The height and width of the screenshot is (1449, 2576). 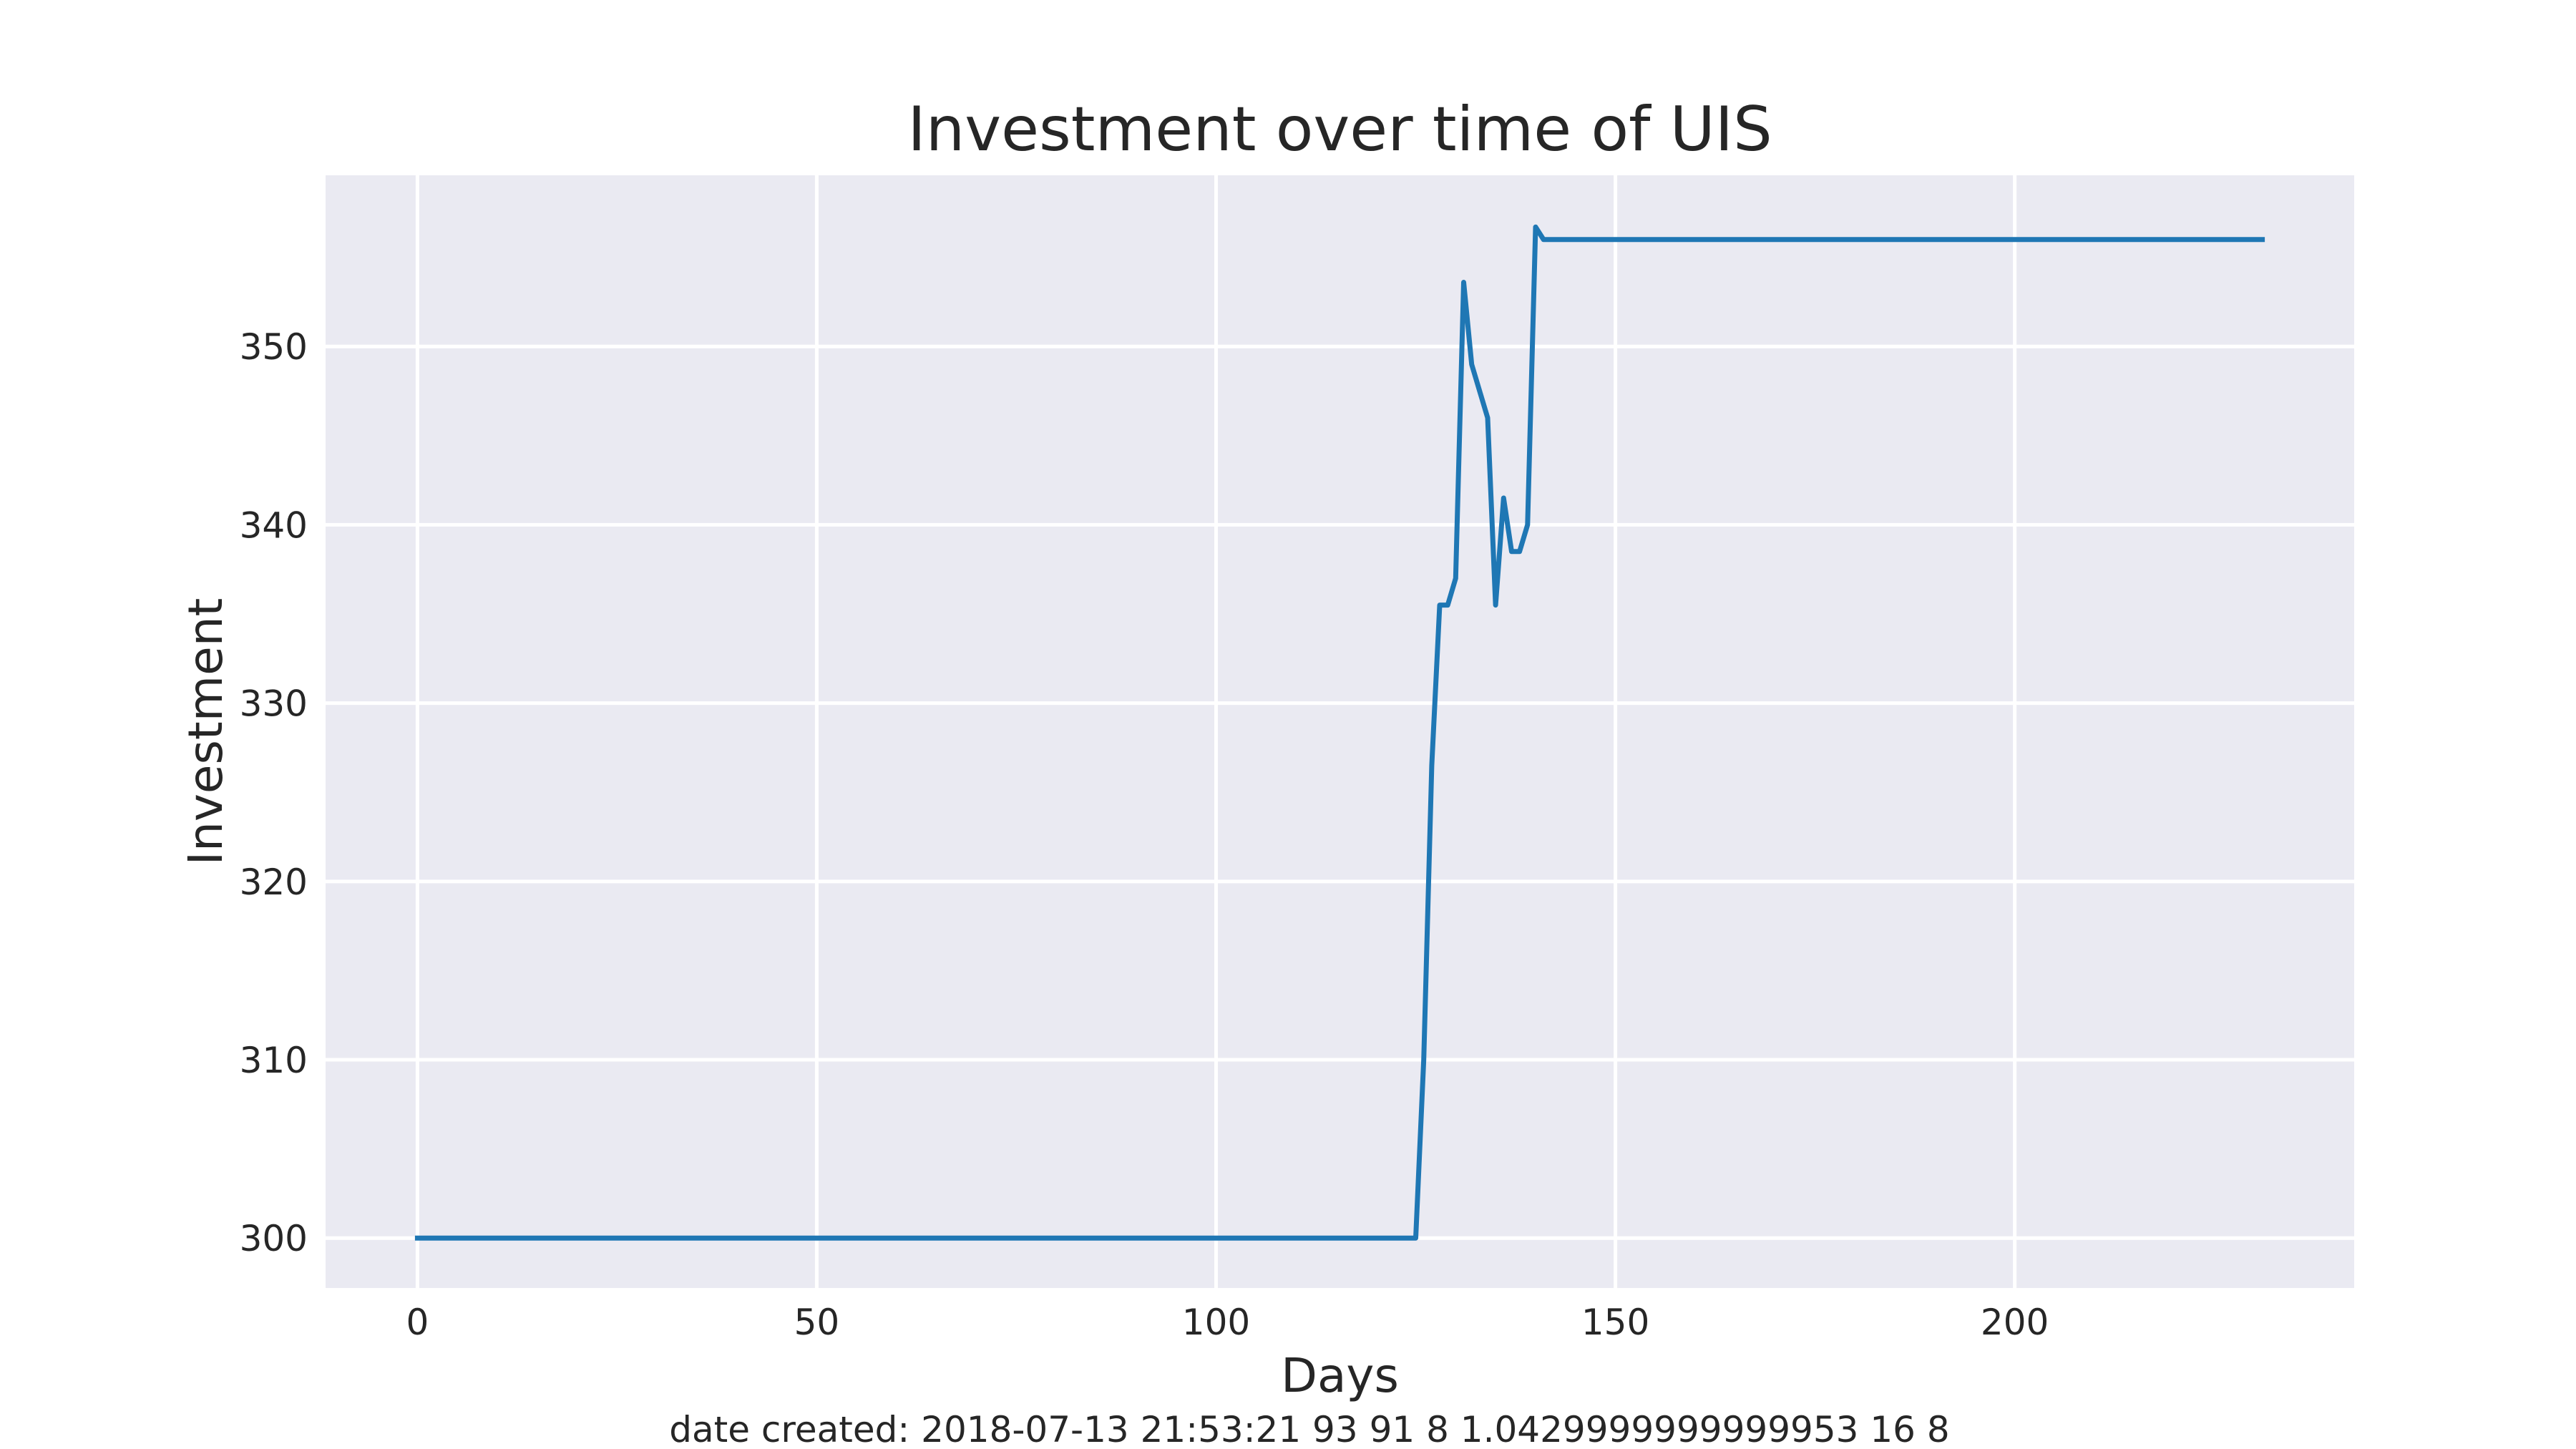 I want to click on y-tick-label: 300, so click(x=274, y=1238).